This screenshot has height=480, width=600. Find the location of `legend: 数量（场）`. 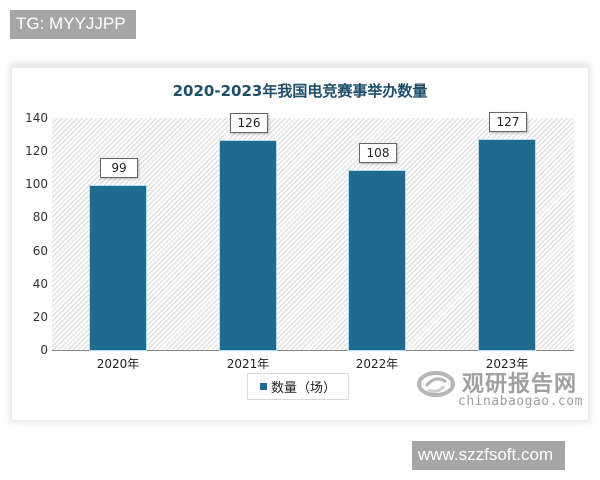

legend: 数量（场） is located at coordinates (298, 386).